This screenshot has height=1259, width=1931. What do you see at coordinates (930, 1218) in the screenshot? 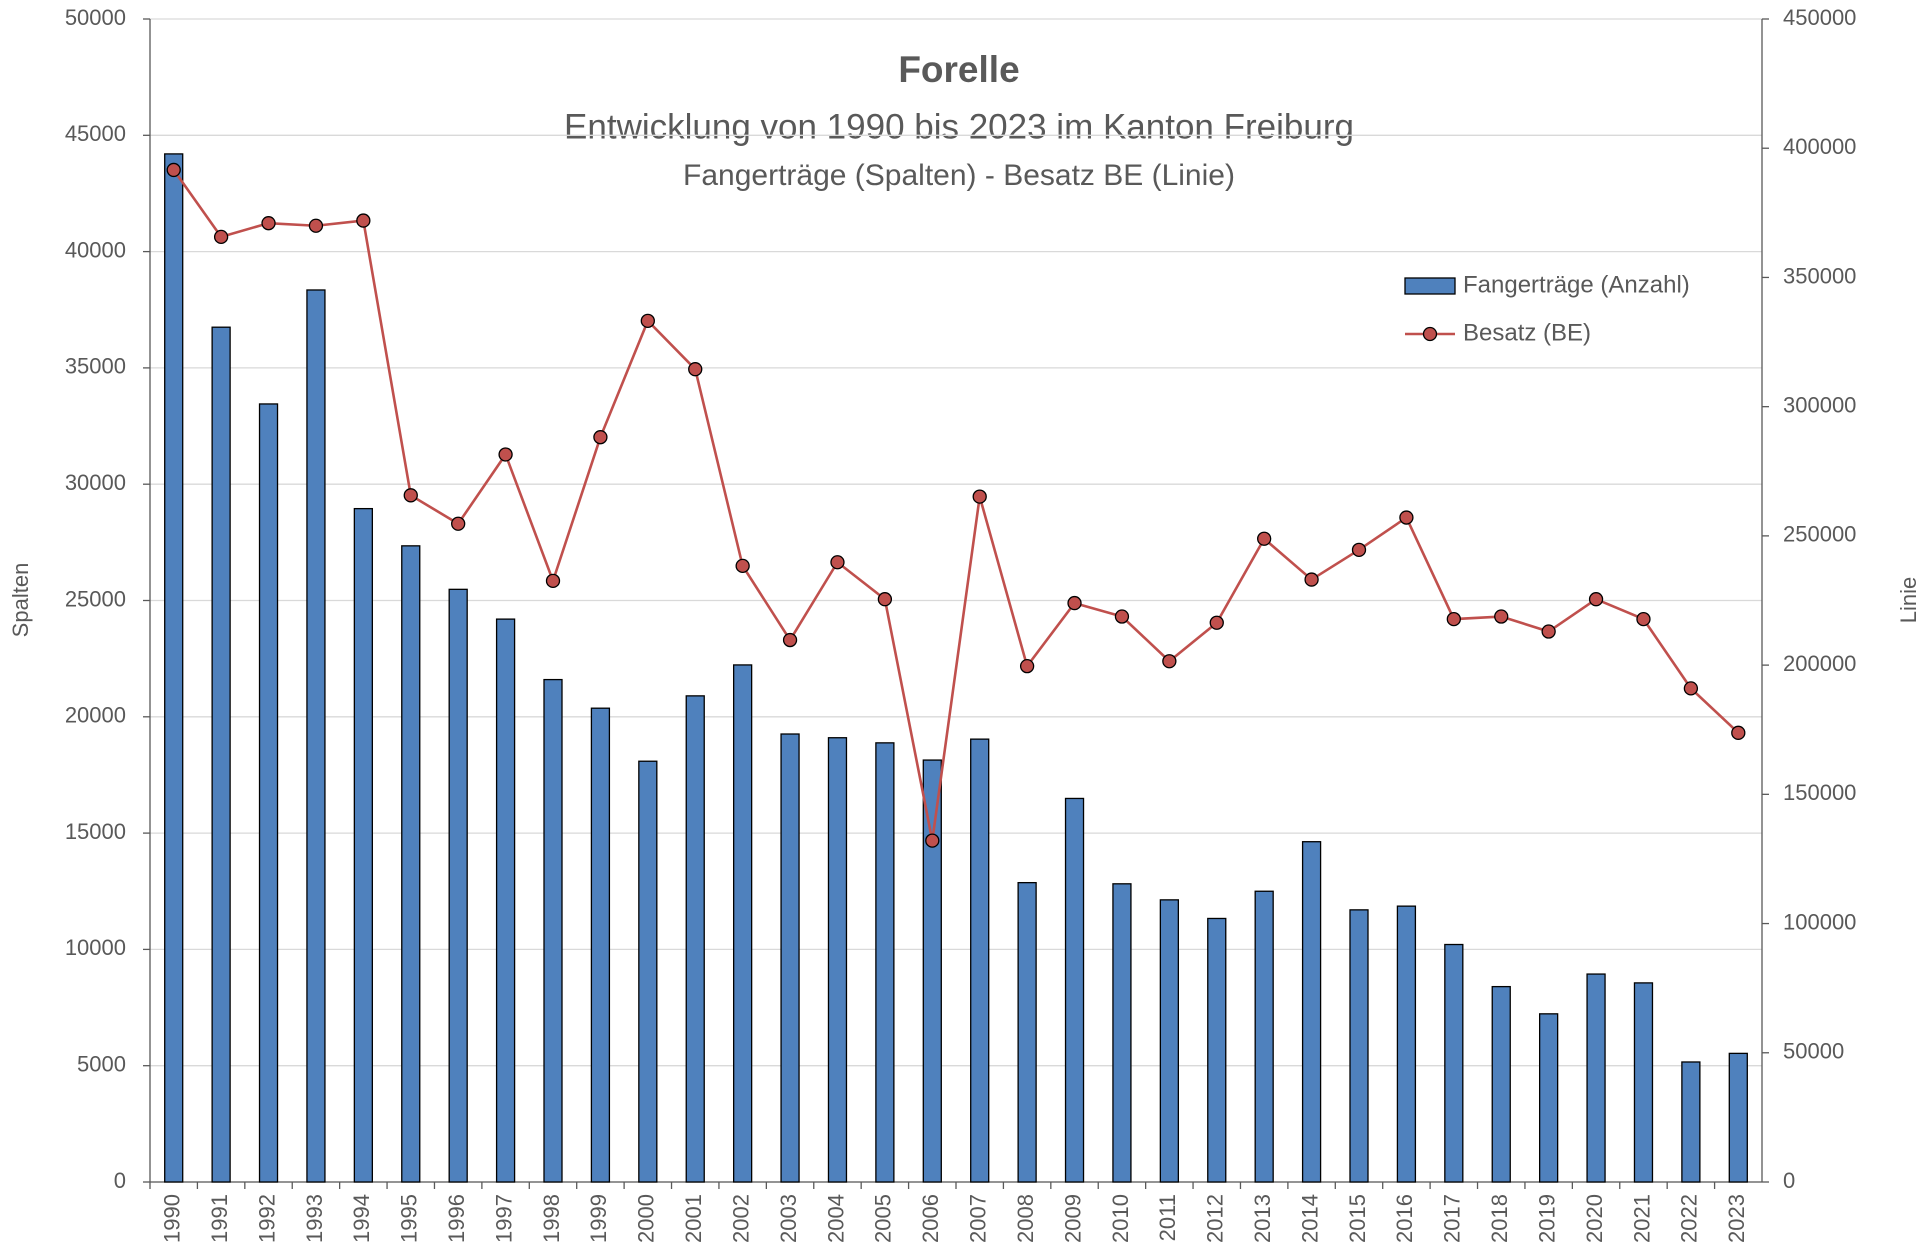
I see `x-tick-label: 2006` at bounding box center [930, 1218].